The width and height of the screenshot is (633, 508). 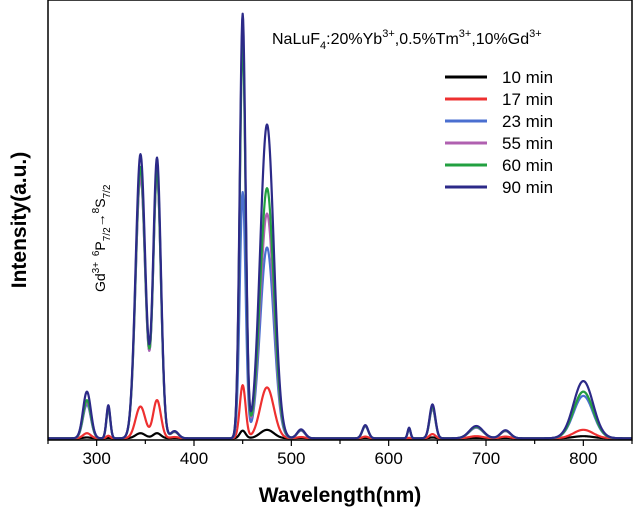 What do you see at coordinates (527, 77) in the screenshot?
I see `legend-label: 10 min` at bounding box center [527, 77].